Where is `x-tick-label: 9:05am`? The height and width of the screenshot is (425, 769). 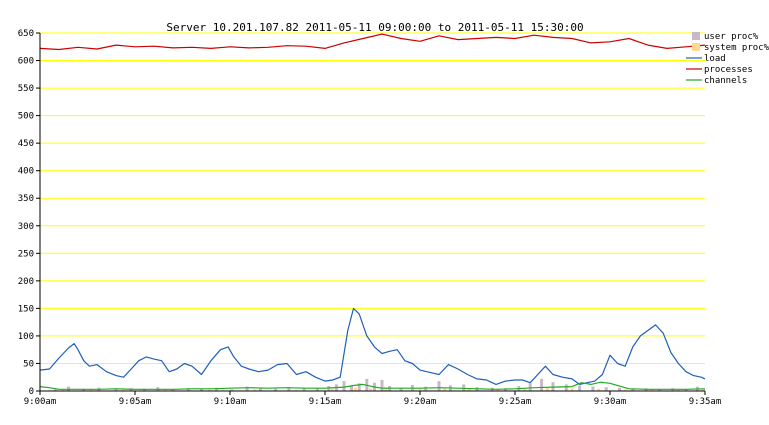 x-tick-label: 9:05am is located at coordinates (135, 402).